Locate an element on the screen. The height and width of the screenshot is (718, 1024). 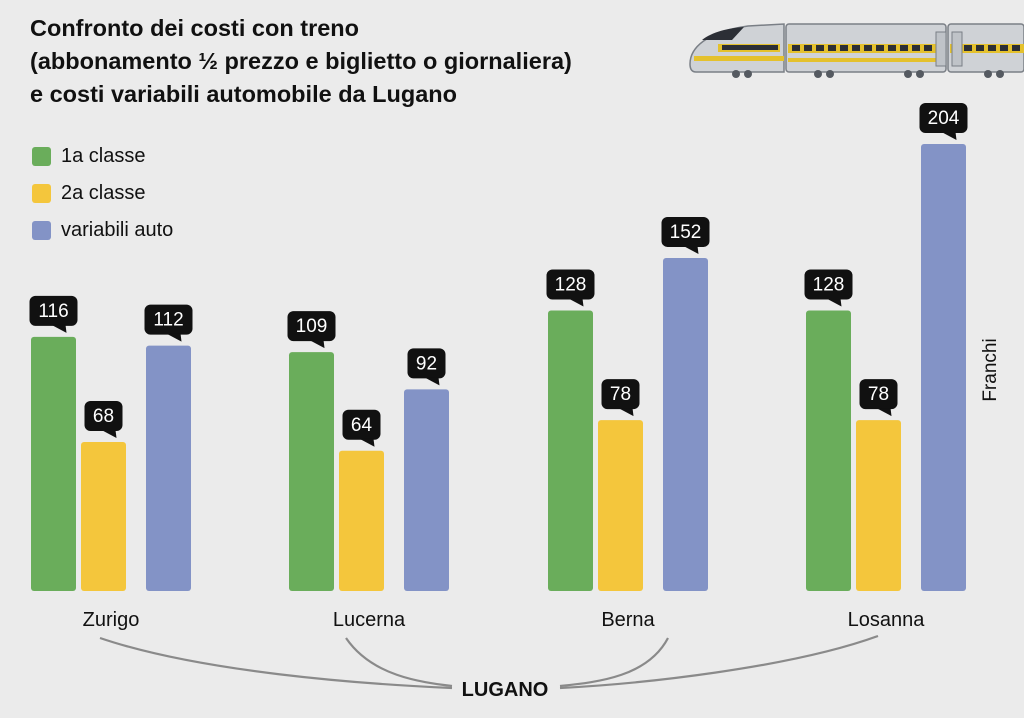
connector-zurigo is located at coordinates (276, 663).